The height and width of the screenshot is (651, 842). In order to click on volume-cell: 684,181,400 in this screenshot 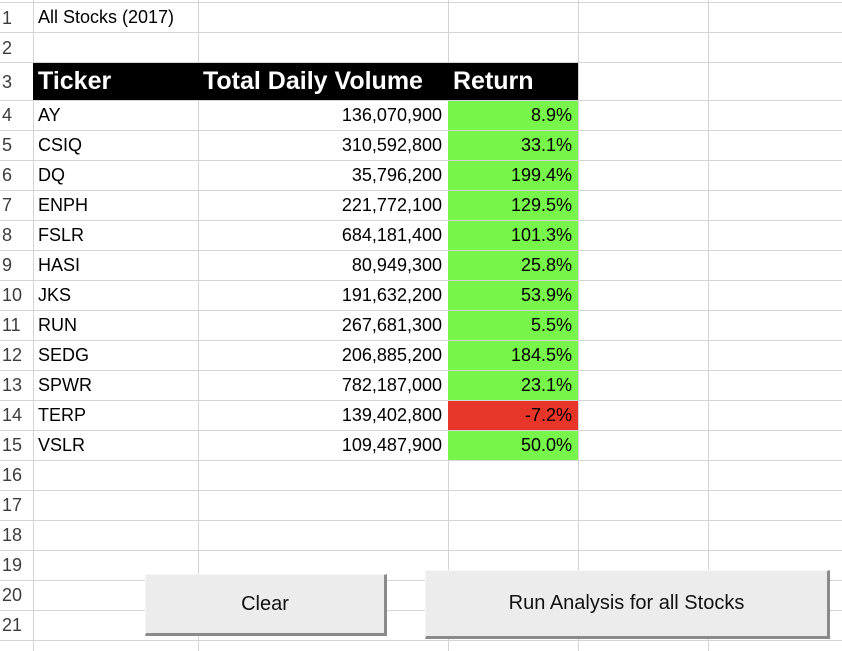, I will do `click(391, 235)`.